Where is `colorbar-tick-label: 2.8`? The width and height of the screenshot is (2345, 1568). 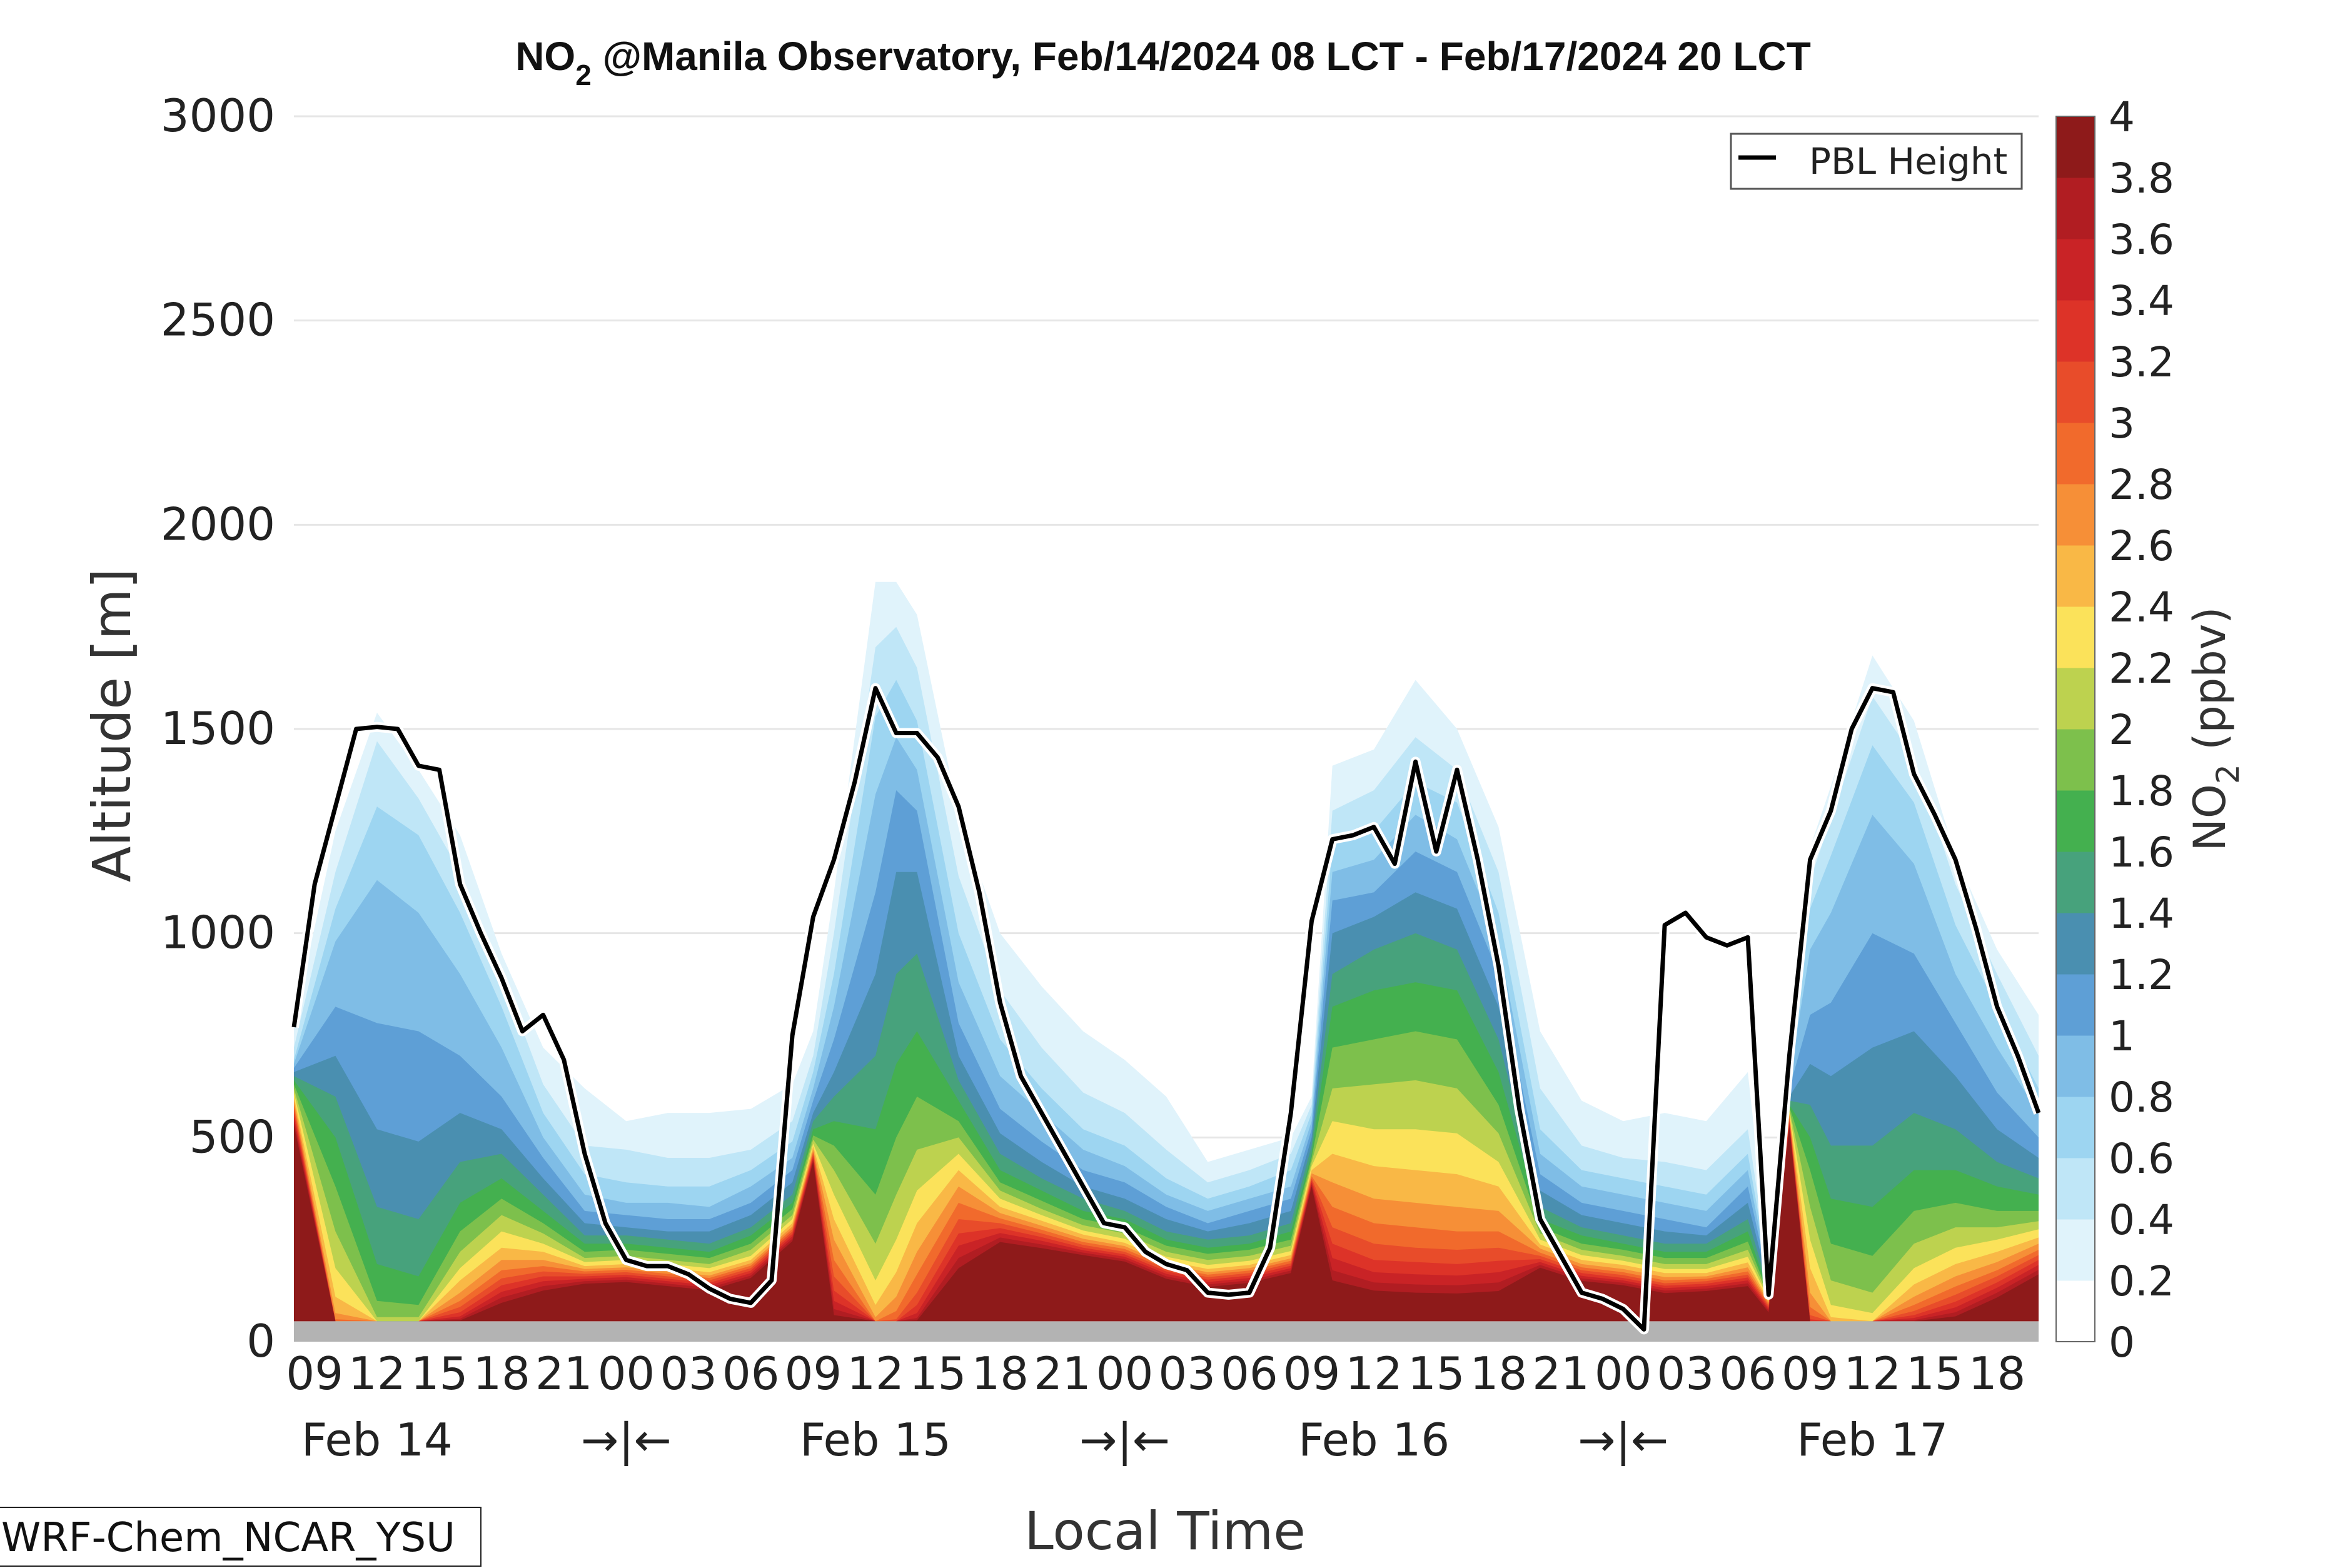
colorbar-tick-label: 2.8 is located at coordinates (2141, 485).